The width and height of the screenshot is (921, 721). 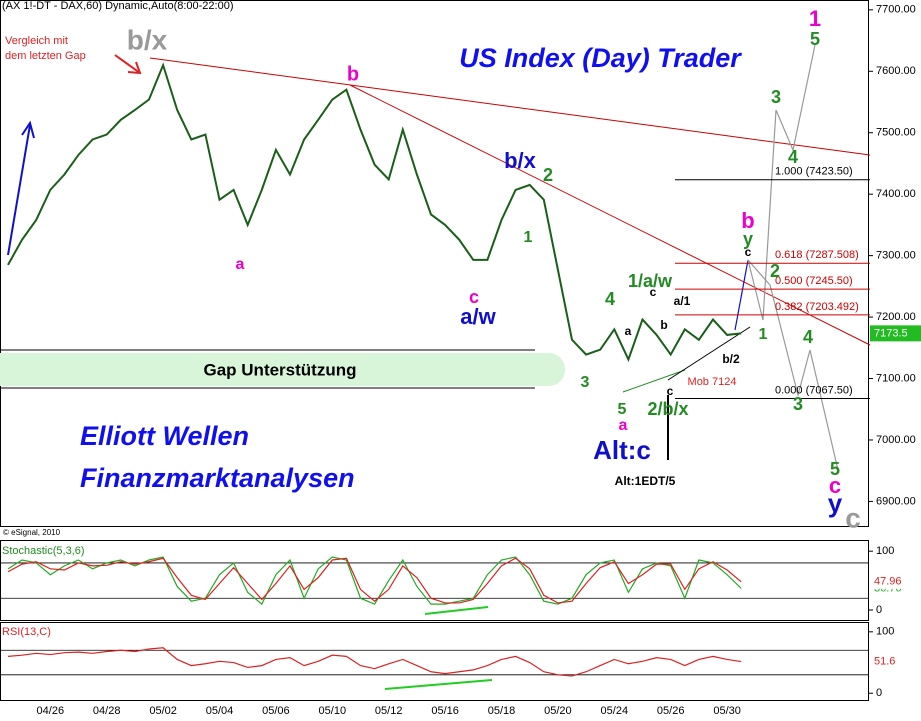 What do you see at coordinates (45, 56) in the screenshot?
I see `note: dem letzten Gap` at bounding box center [45, 56].